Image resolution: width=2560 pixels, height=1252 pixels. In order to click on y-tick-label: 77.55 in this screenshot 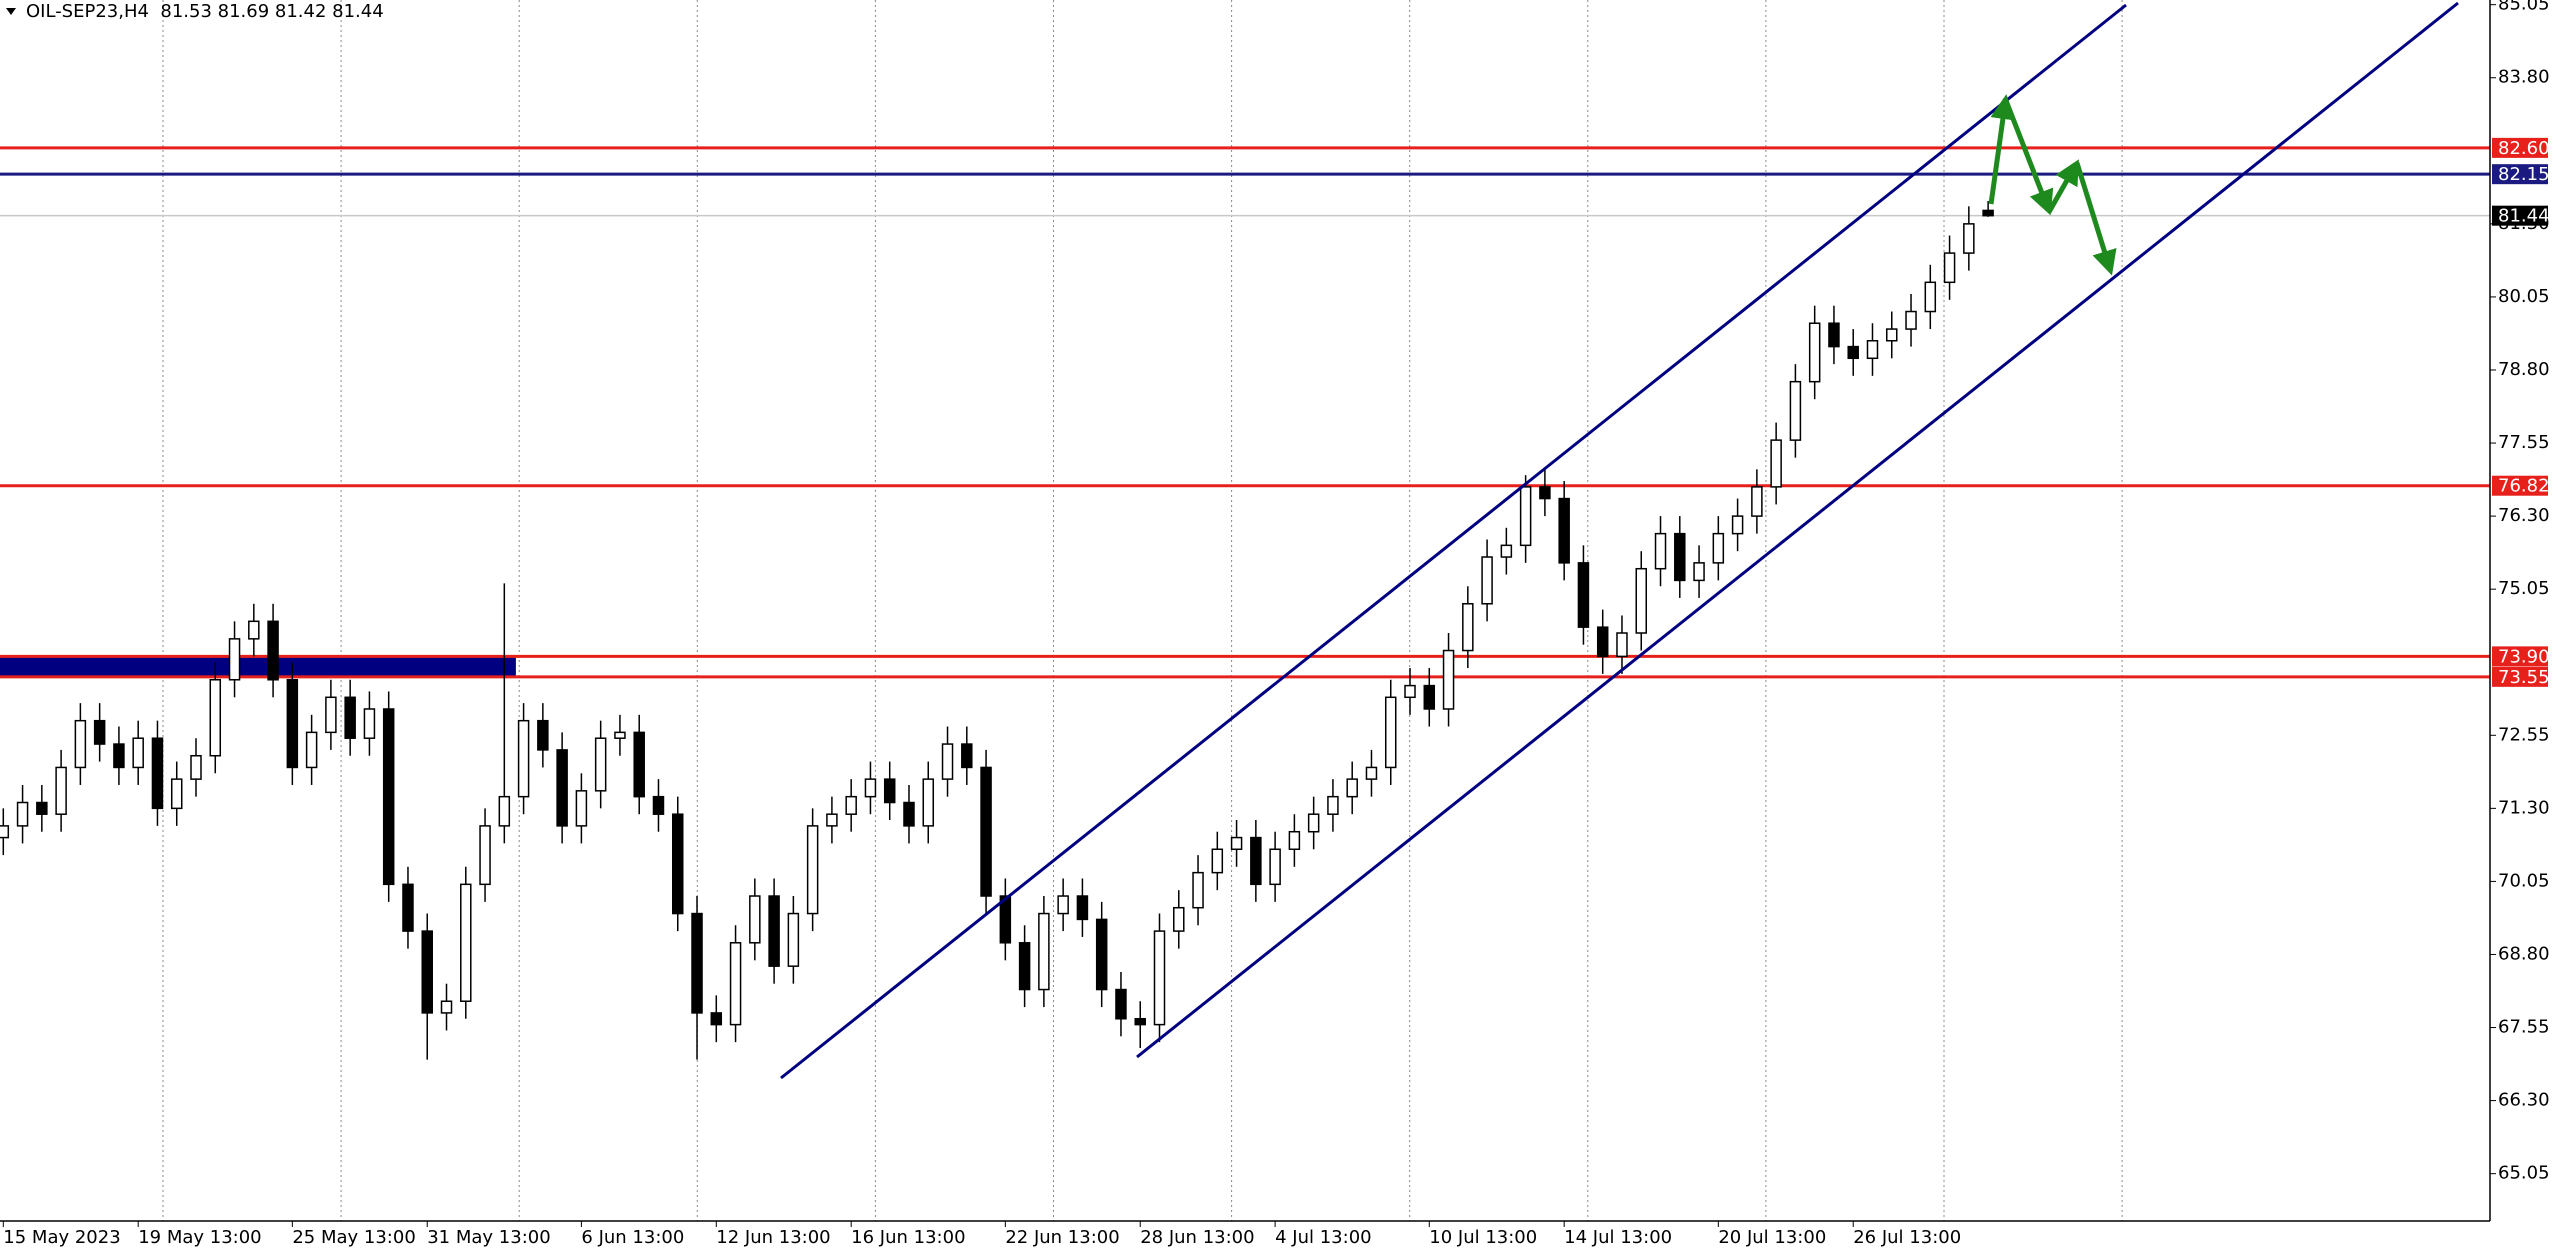, I will do `click(2524, 442)`.